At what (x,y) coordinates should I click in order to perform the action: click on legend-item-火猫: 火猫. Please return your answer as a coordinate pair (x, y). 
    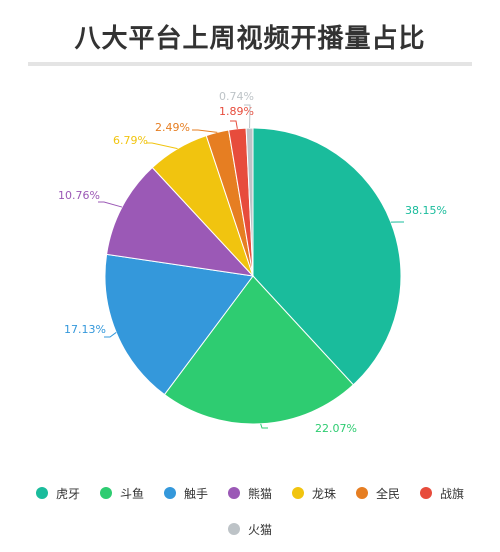
    Looking at the image, I should click on (250, 529).